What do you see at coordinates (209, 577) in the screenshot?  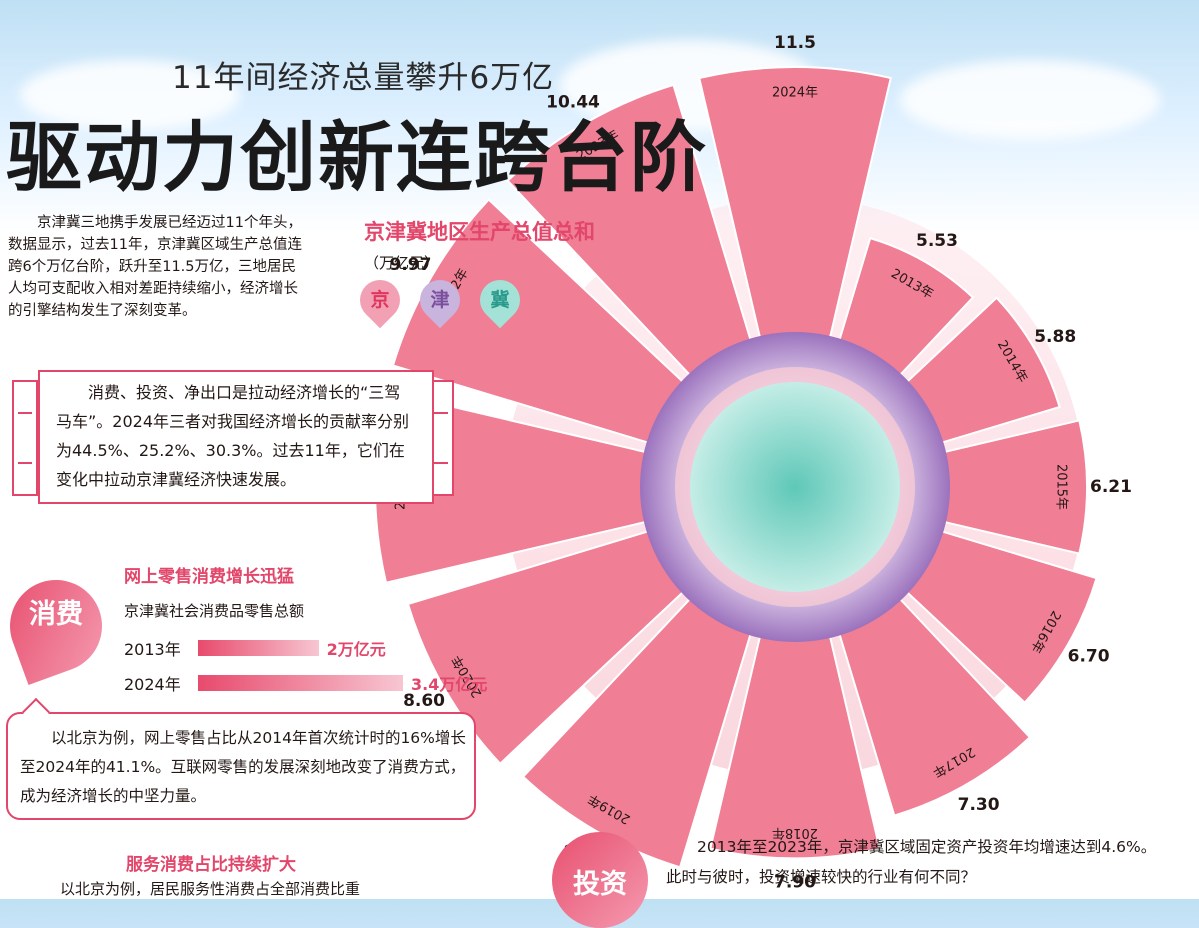 I see `online-retail-heading: 网上零售消费增长迅猛` at bounding box center [209, 577].